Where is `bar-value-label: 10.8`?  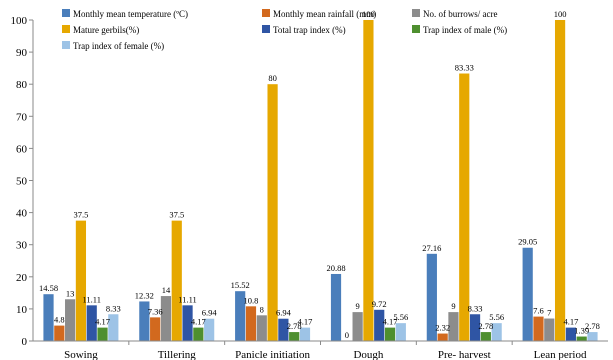 bar-value-label: 10.8 is located at coordinates (251, 300).